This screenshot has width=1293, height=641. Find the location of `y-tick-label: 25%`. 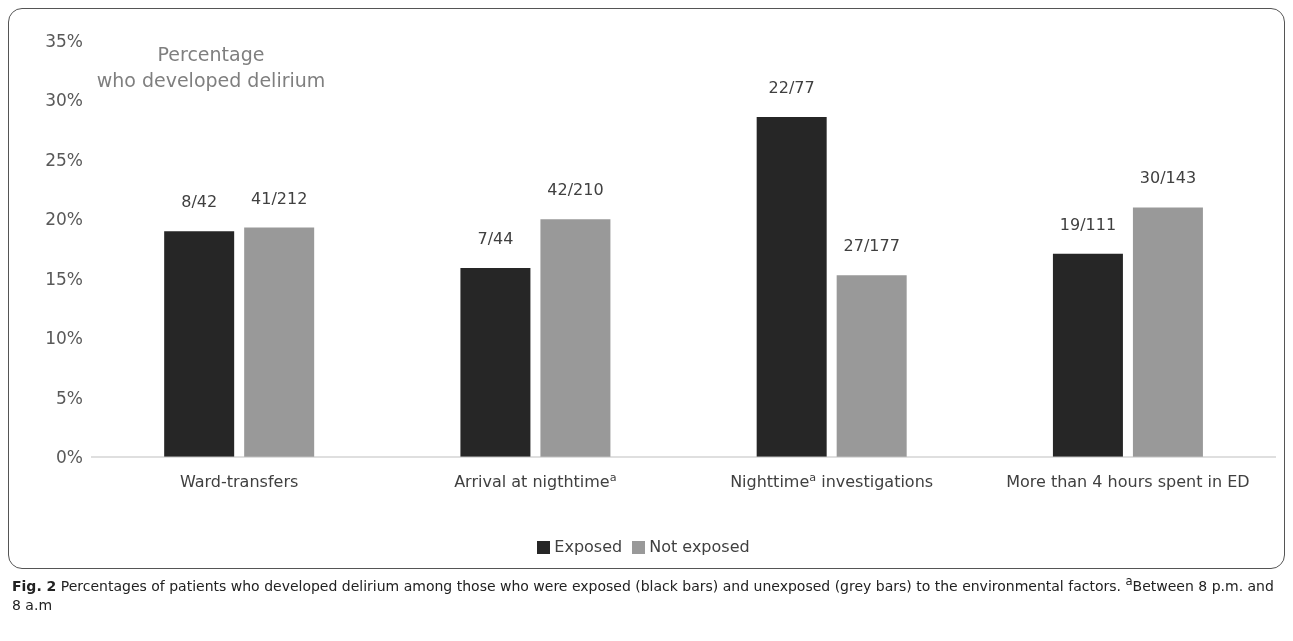

y-tick-label: 25% is located at coordinates (64, 159).